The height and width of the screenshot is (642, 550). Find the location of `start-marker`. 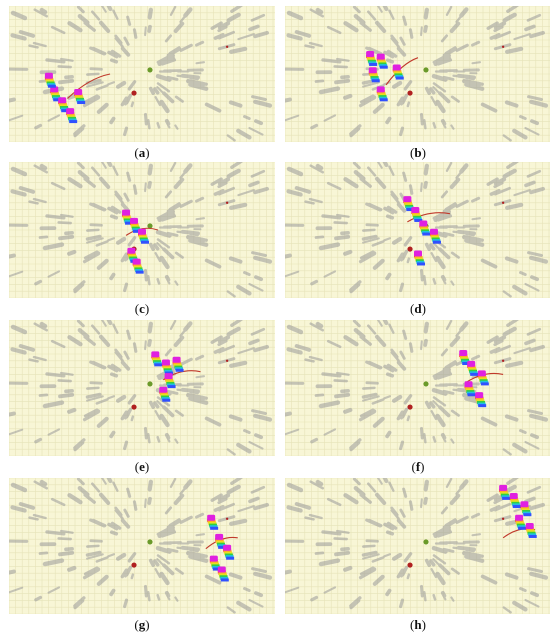

start-marker is located at coordinates (410, 407).